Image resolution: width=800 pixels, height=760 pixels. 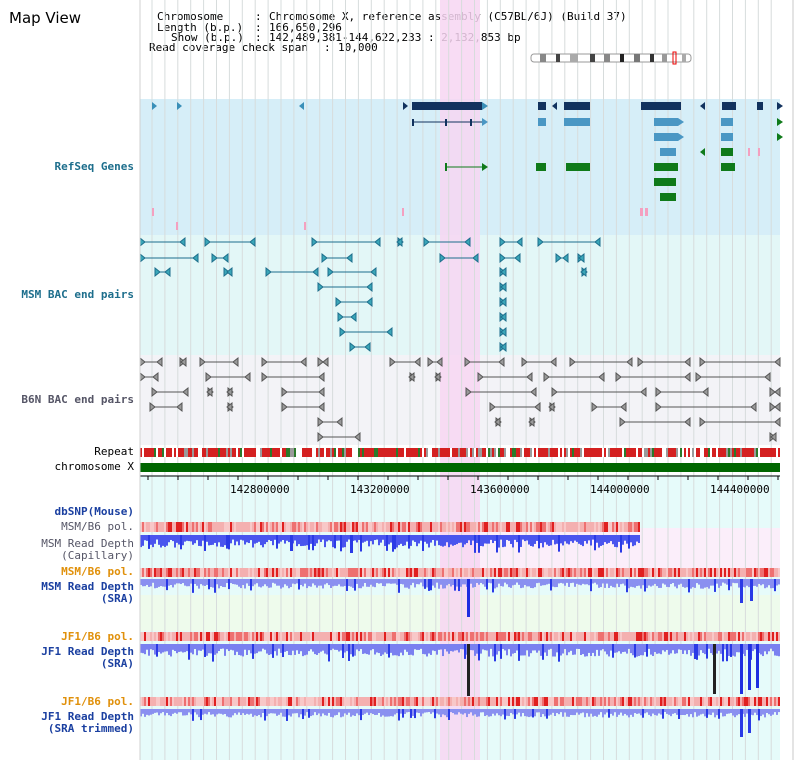 What do you see at coordinates (460, 723) in the screenshot?
I see `jf1-read-depth-trimmed-bars` at bounding box center [460, 723].